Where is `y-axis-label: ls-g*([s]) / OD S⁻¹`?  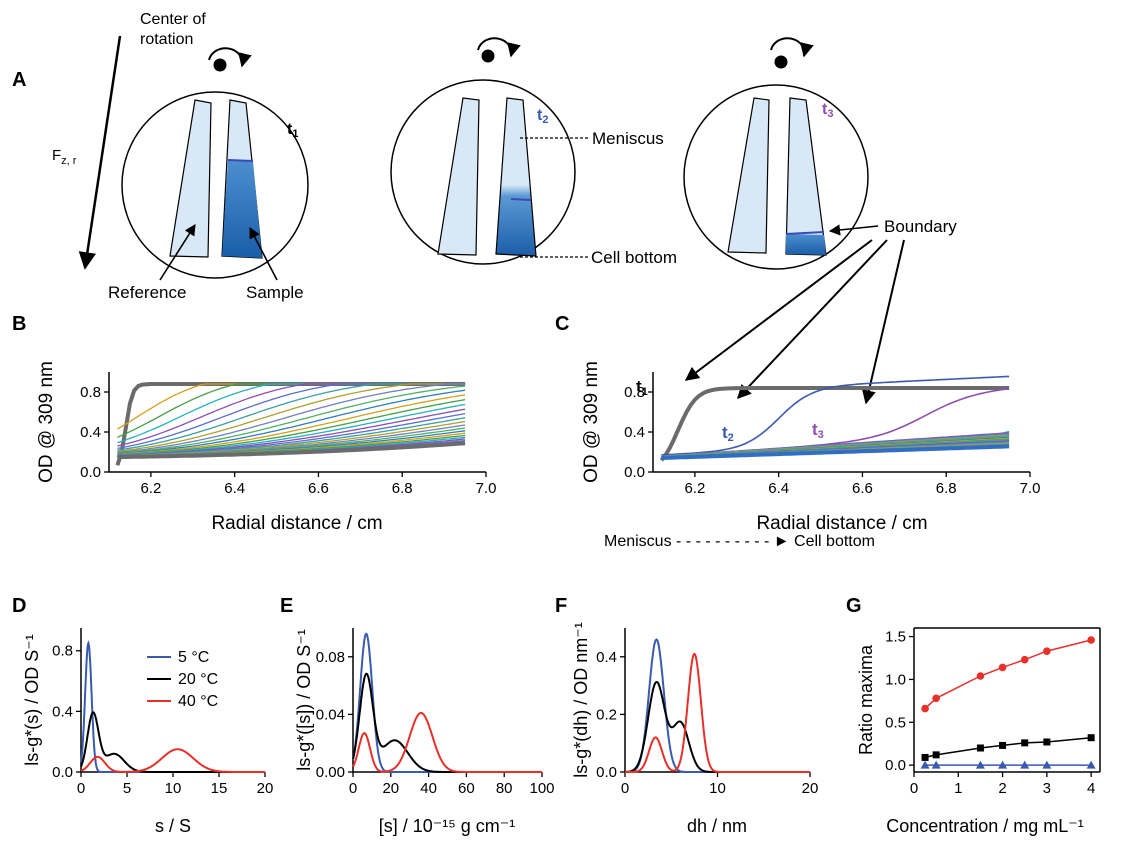 y-axis-label: ls-g*([s]) / OD S⁻¹ is located at coordinates (304, 700).